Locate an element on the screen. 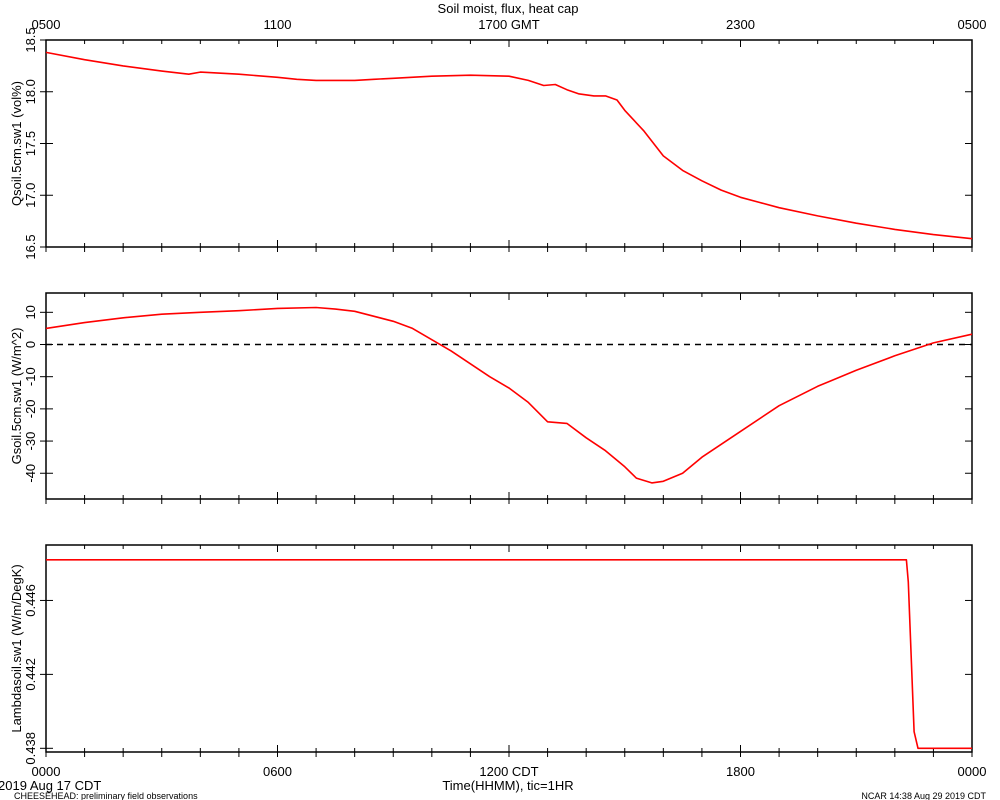 The image size is (1000, 800). y-tick-label: 10 is located at coordinates (30, 312).